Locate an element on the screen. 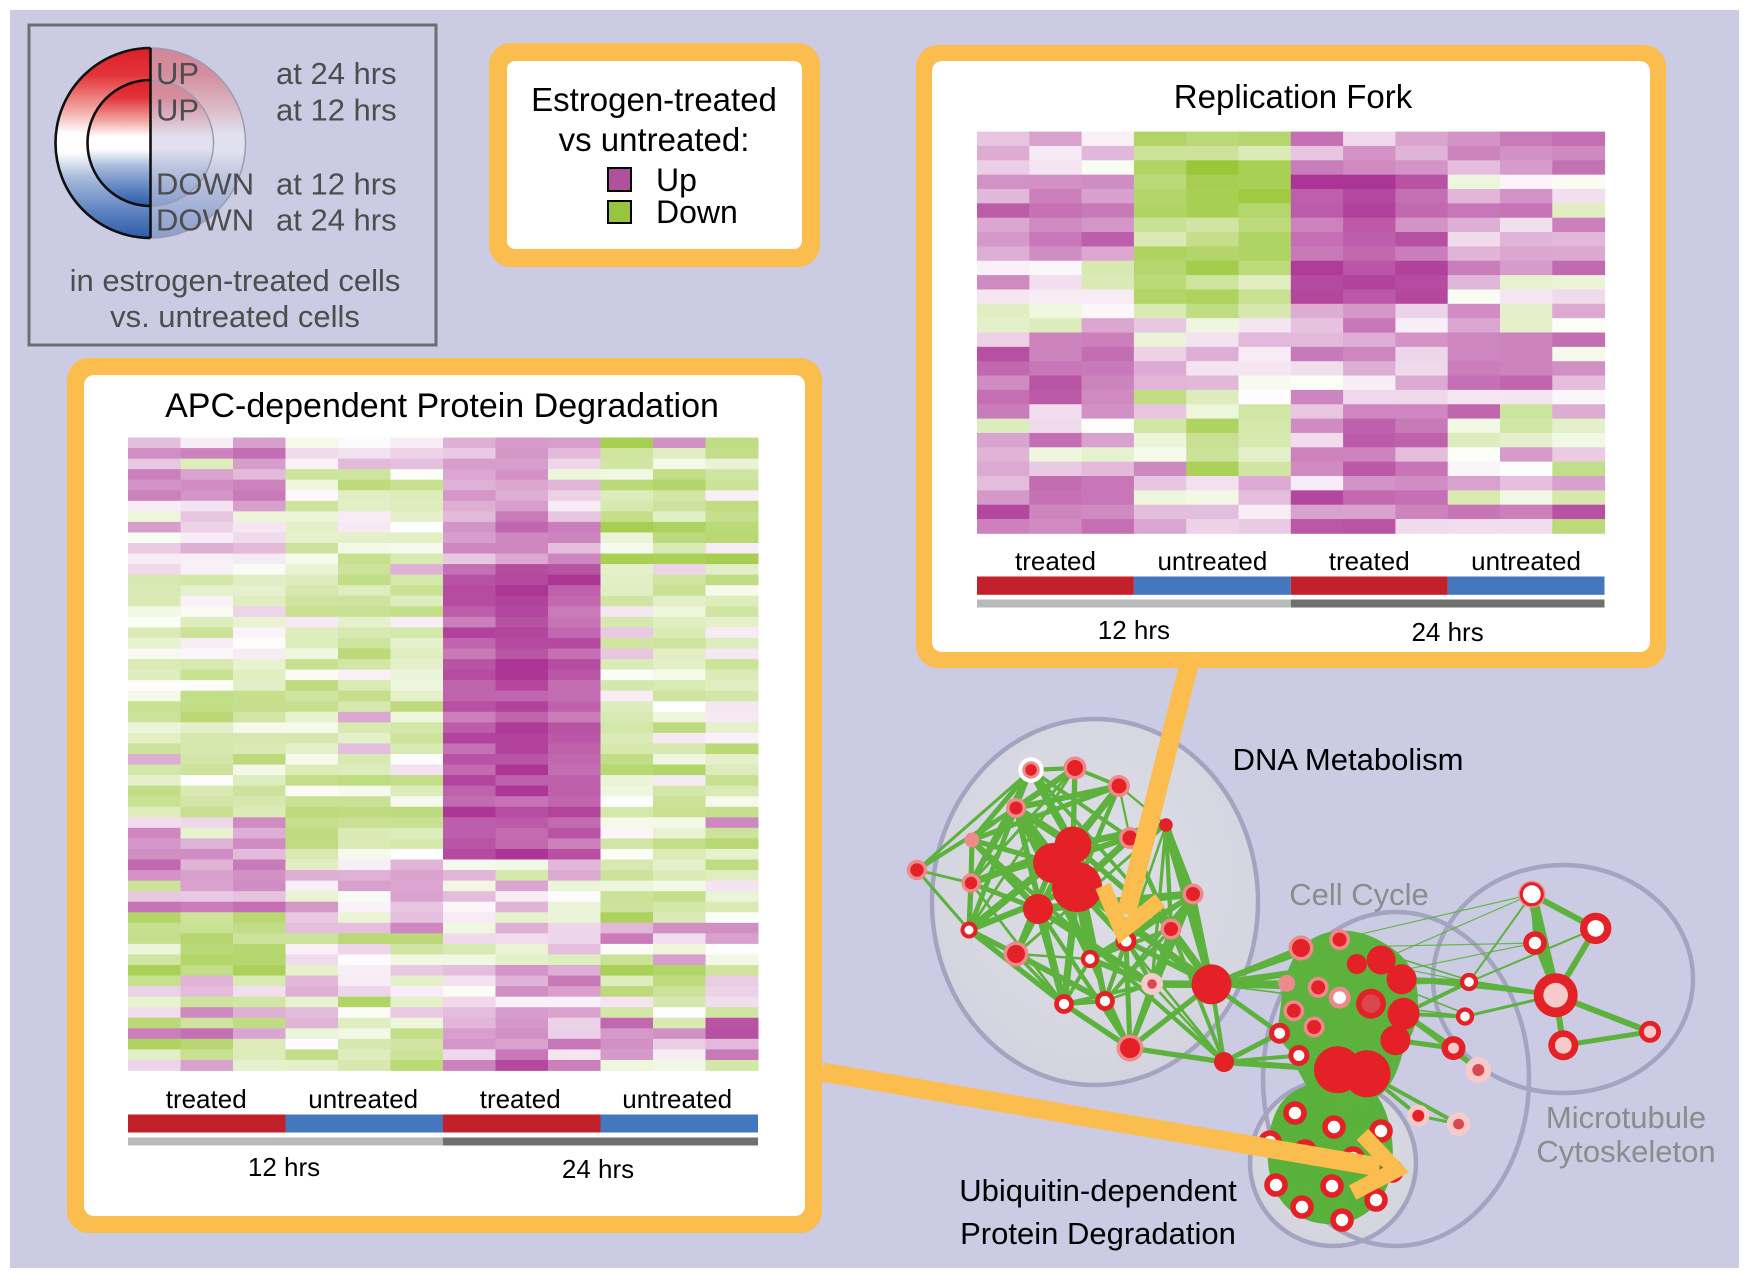 The height and width of the screenshot is (1284, 1750). svg-text: Estrogen-treated is located at coordinates (654, 99).